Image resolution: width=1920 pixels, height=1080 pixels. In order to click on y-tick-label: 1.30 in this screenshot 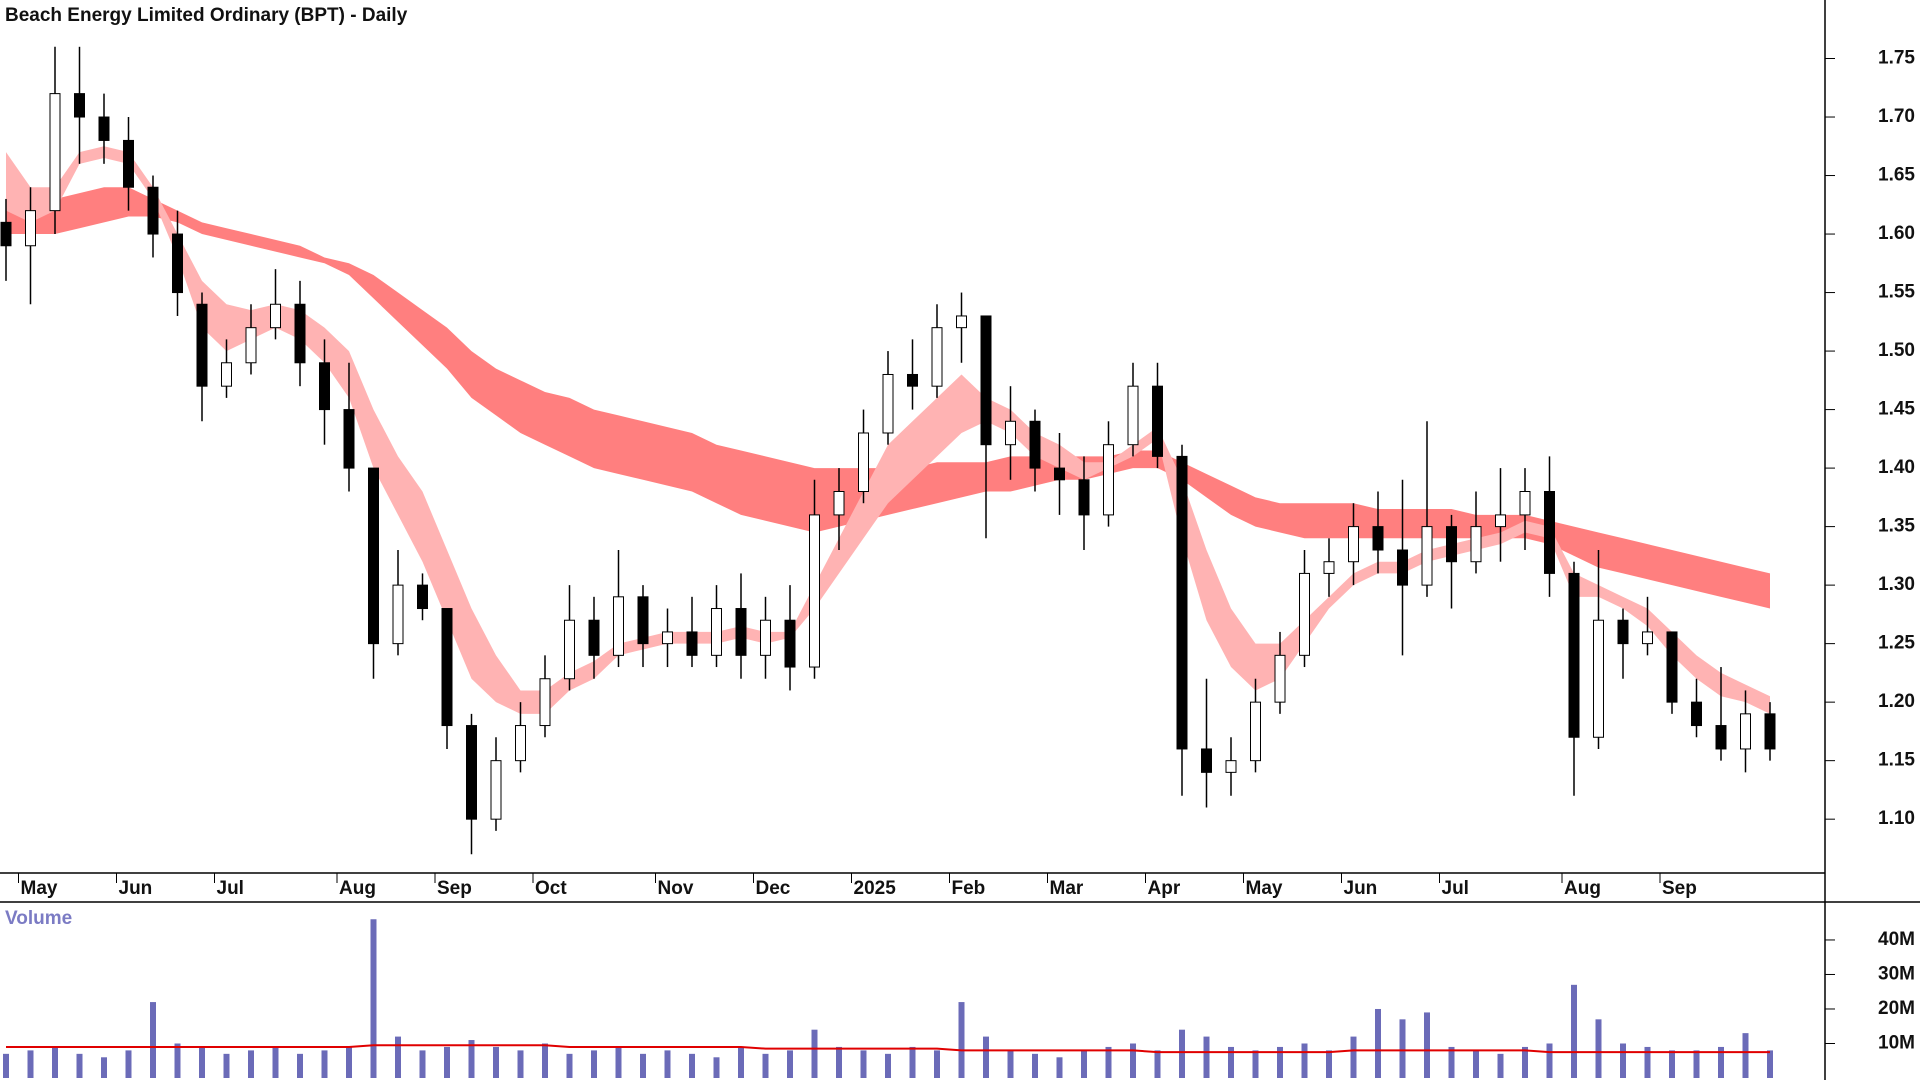, I will do `click(1896, 584)`.